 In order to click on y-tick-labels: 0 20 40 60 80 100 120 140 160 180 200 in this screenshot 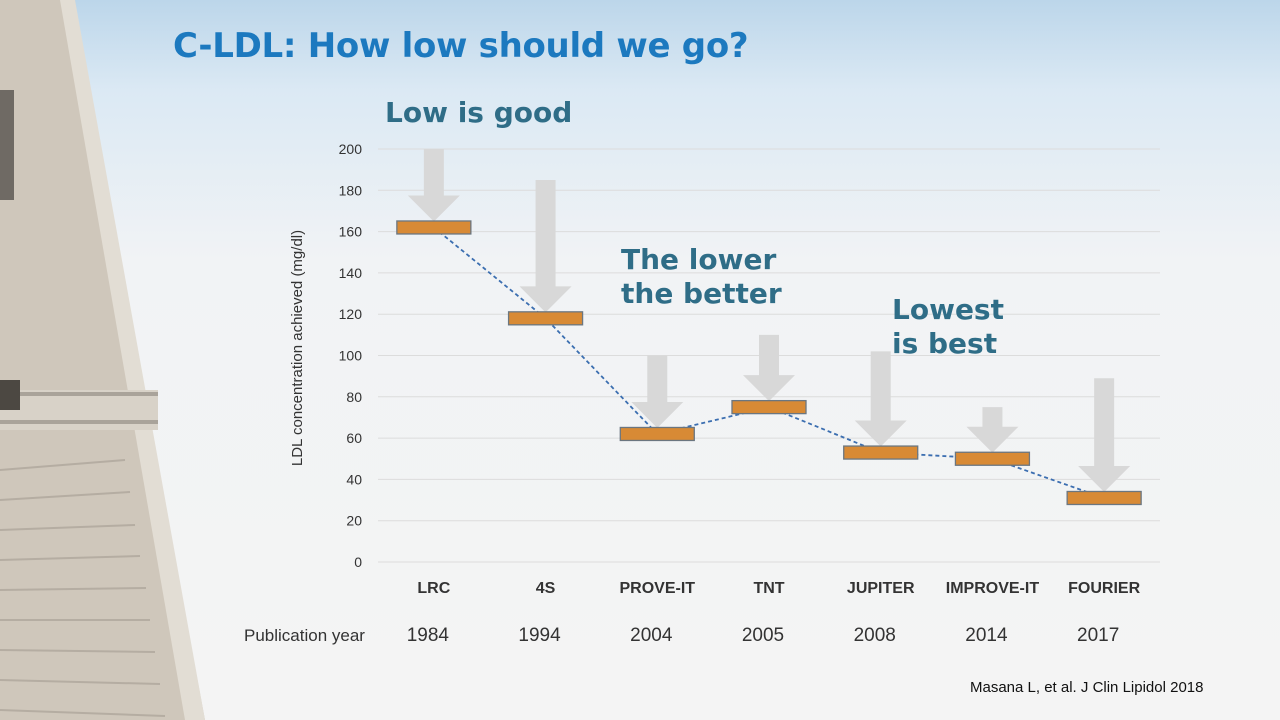, I will do `click(351, 355)`.